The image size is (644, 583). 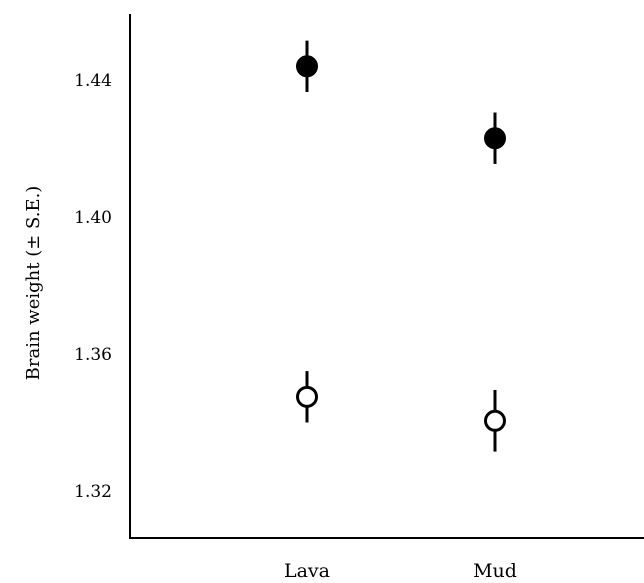 I want to click on x-category-label: Lava, so click(x=307, y=571).